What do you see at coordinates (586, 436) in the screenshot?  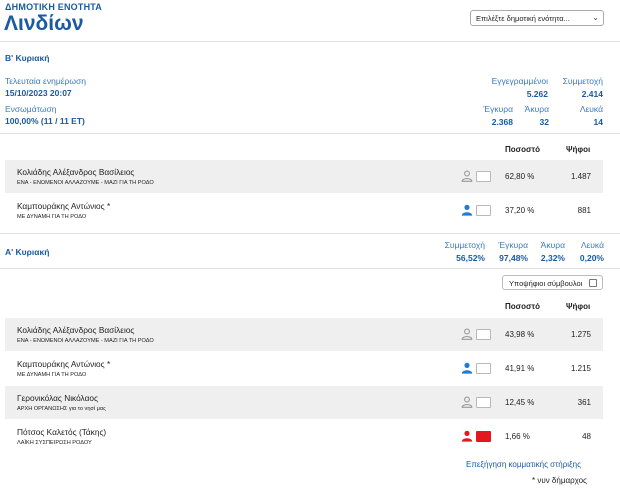 I see `candidate-votes: 48` at bounding box center [586, 436].